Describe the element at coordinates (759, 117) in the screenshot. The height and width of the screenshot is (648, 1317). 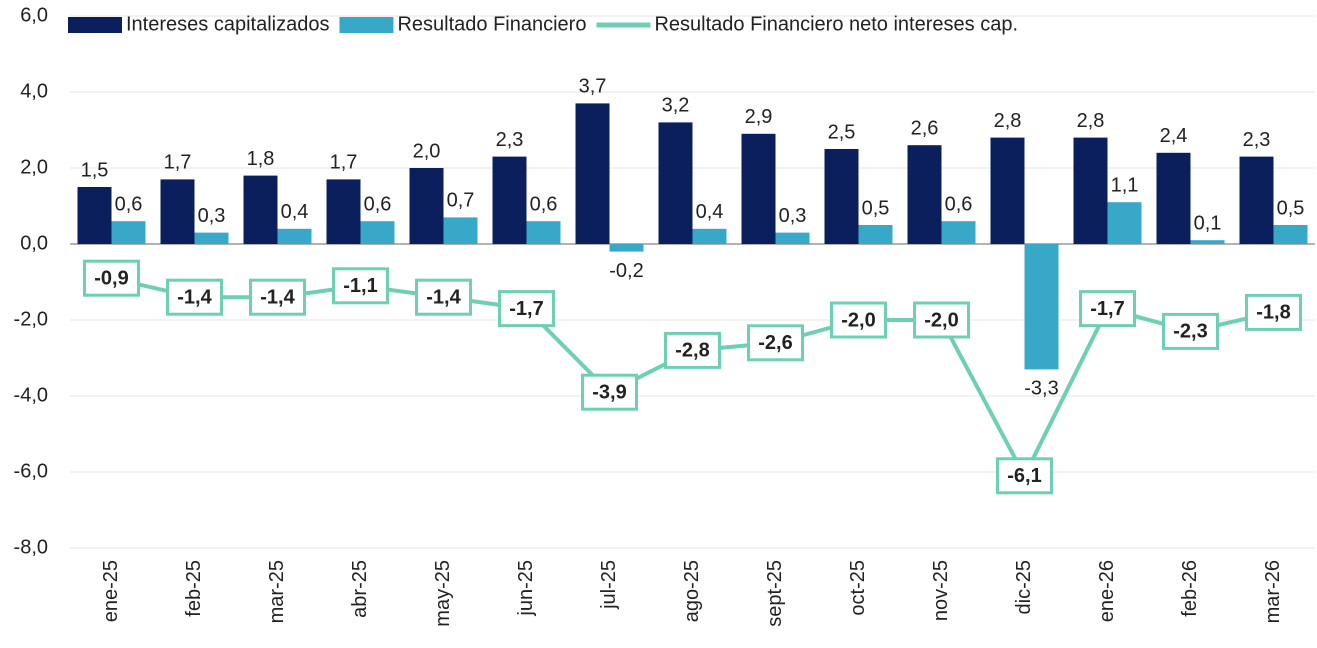
I see `bar-label: 2,9` at that location.